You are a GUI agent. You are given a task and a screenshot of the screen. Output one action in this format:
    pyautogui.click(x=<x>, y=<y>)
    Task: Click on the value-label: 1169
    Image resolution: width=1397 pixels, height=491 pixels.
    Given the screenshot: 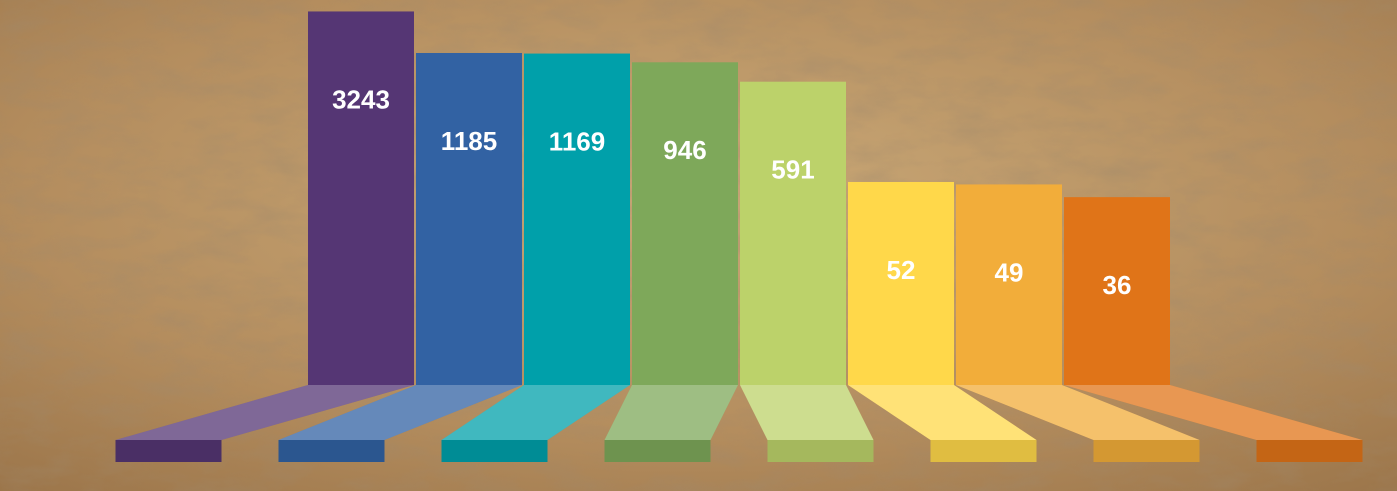 What is the action you would take?
    pyautogui.click(x=577, y=141)
    